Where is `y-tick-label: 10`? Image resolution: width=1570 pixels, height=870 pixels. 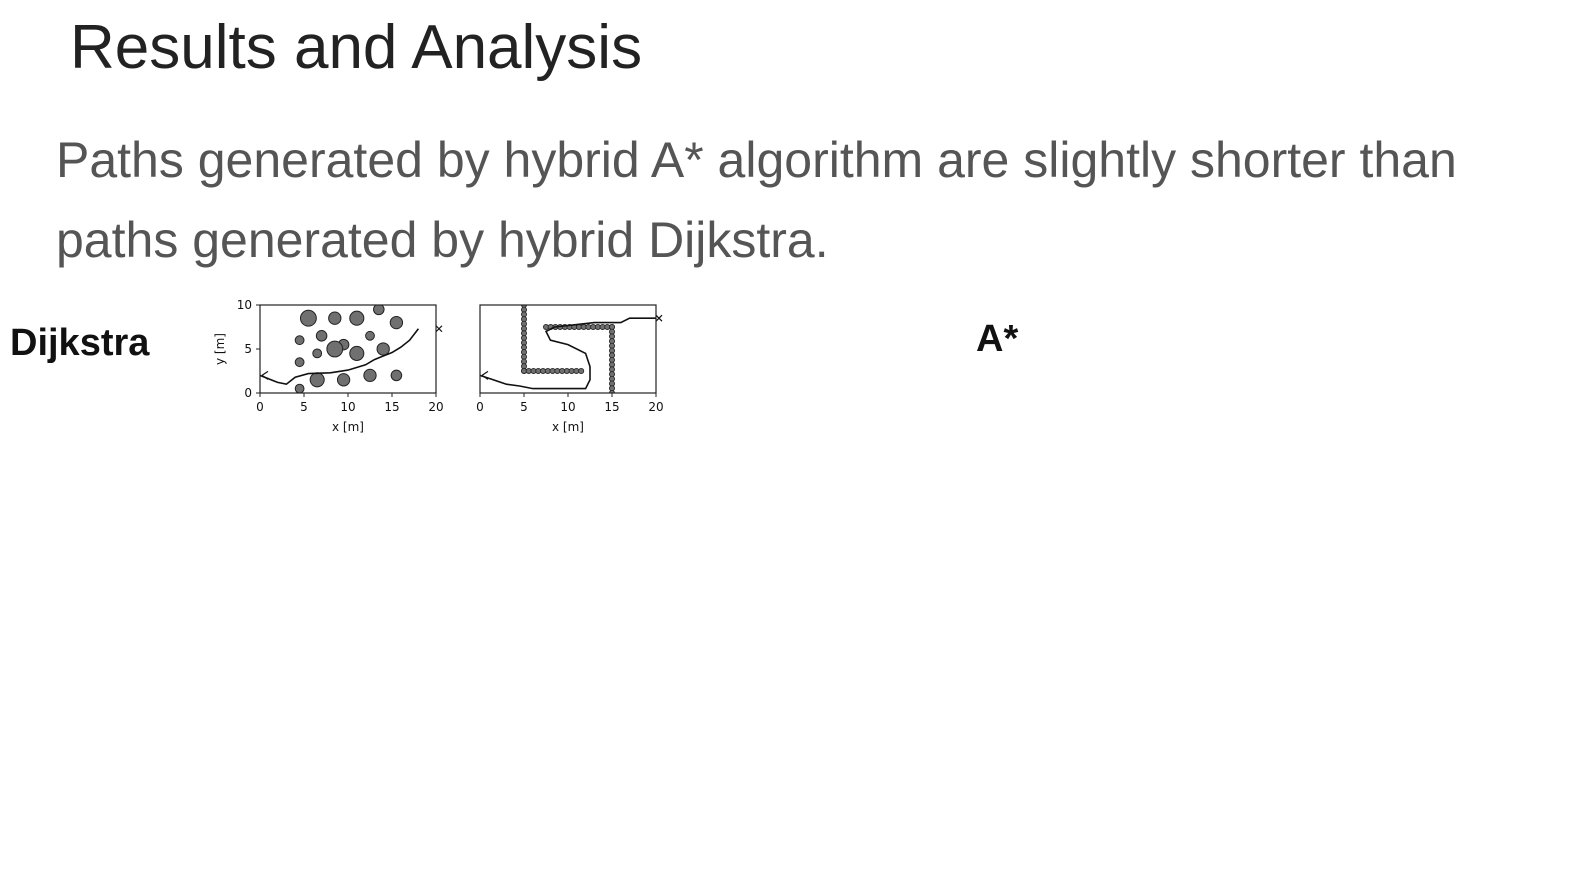 y-tick-label: 10 is located at coordinates (244, 305).